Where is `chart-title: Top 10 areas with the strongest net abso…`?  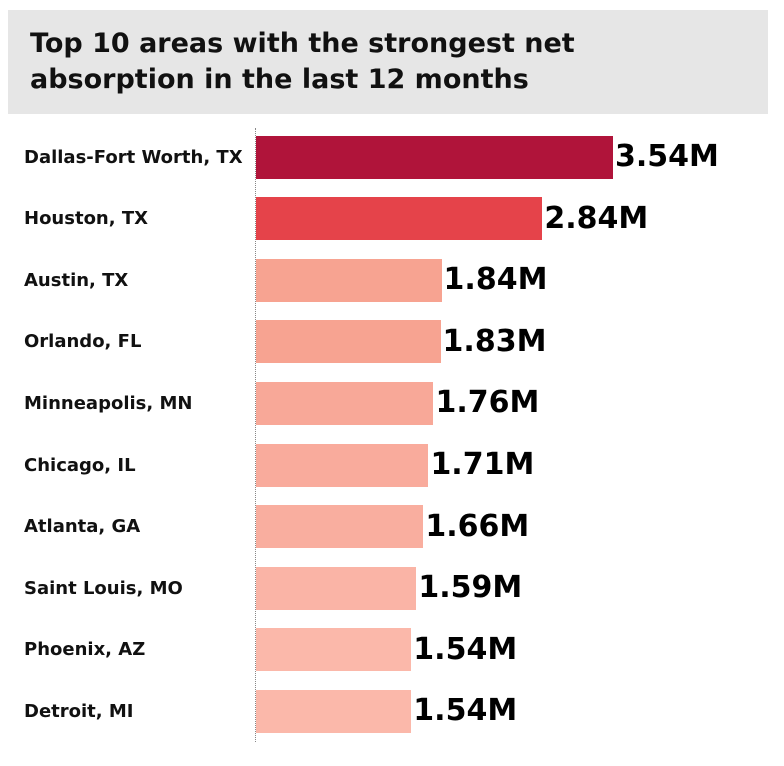 chart-title: Top 10 areas with the strongest net abso… is located at coordinates (302, 61).